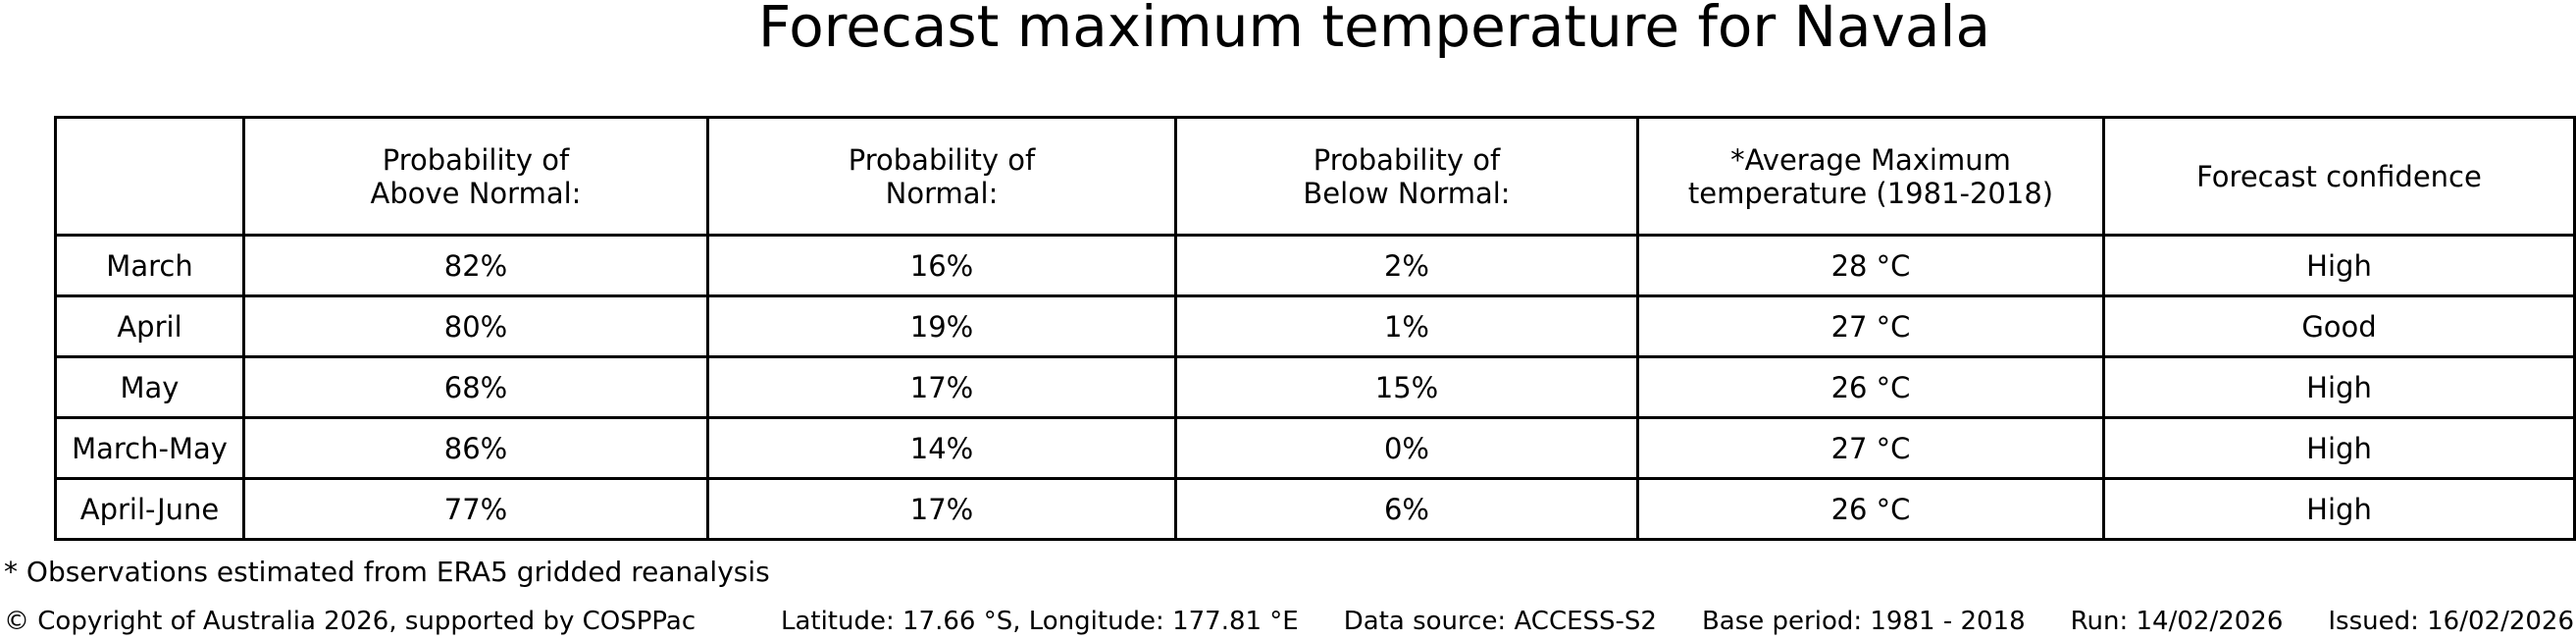 Image resolution: width=2576 pixels, height=640 pixels. I want to click on header-below-normal: Probability of Below Normal:, so click(1406, 177).